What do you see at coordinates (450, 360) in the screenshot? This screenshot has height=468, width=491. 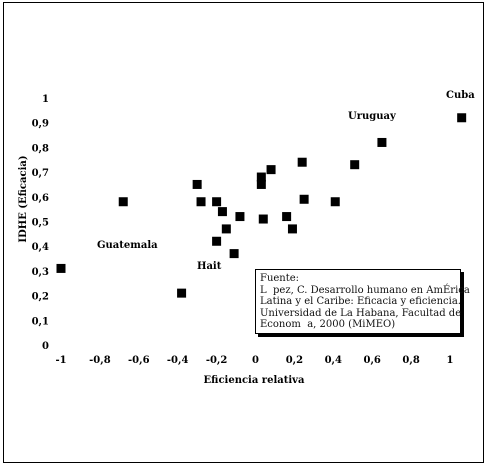 I see `x-tick-label: 1` at bounding box center [450, 360].